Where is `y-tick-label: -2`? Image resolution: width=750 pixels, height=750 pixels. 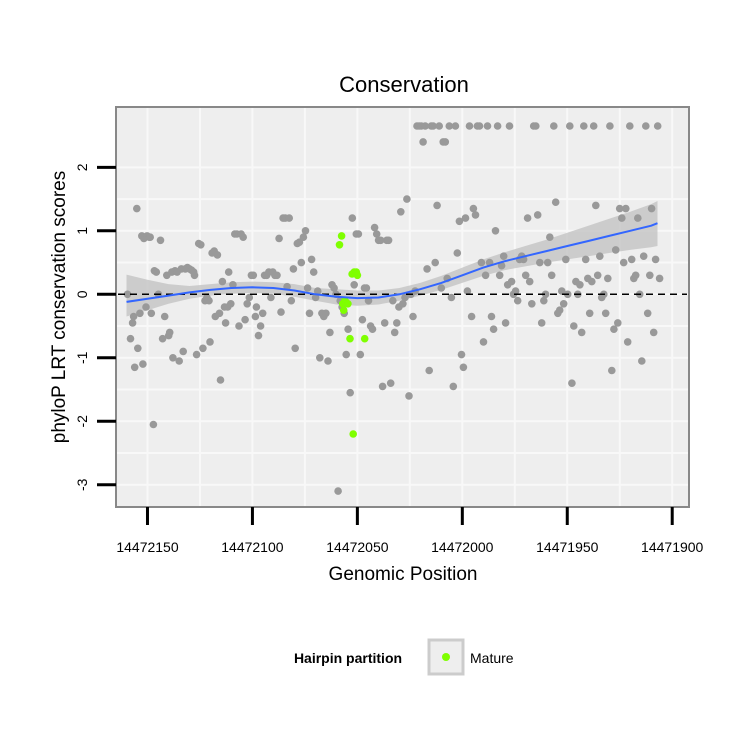 y-tick-label: -2 is located at coordinates (82, 421).